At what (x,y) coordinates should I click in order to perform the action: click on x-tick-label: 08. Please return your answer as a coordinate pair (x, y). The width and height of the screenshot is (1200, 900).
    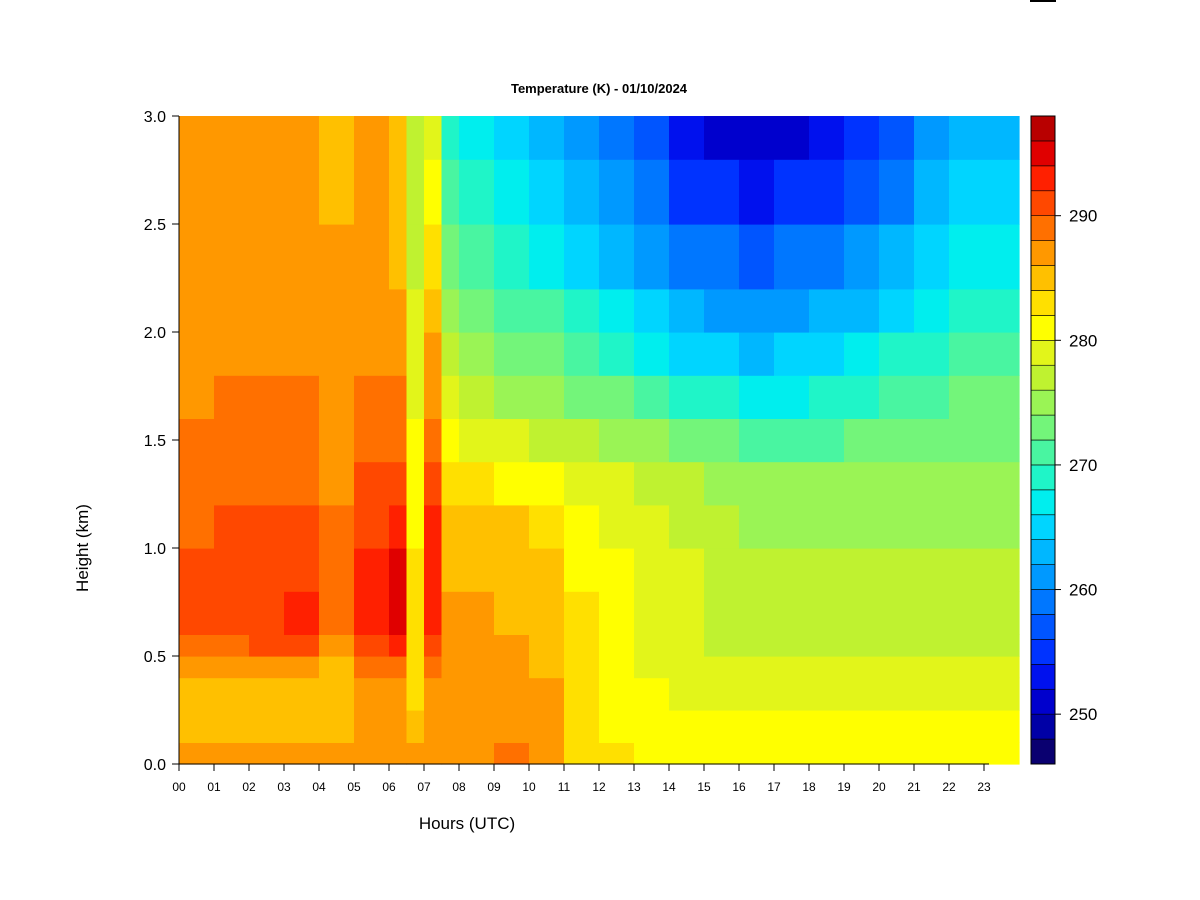
    Looking at the image, I should click on (459, 787).